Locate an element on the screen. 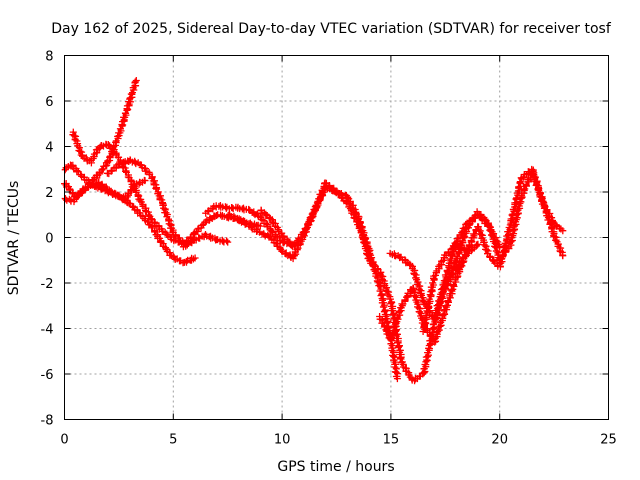  x-tick-label: 25 is located at coordinates (608, 440).